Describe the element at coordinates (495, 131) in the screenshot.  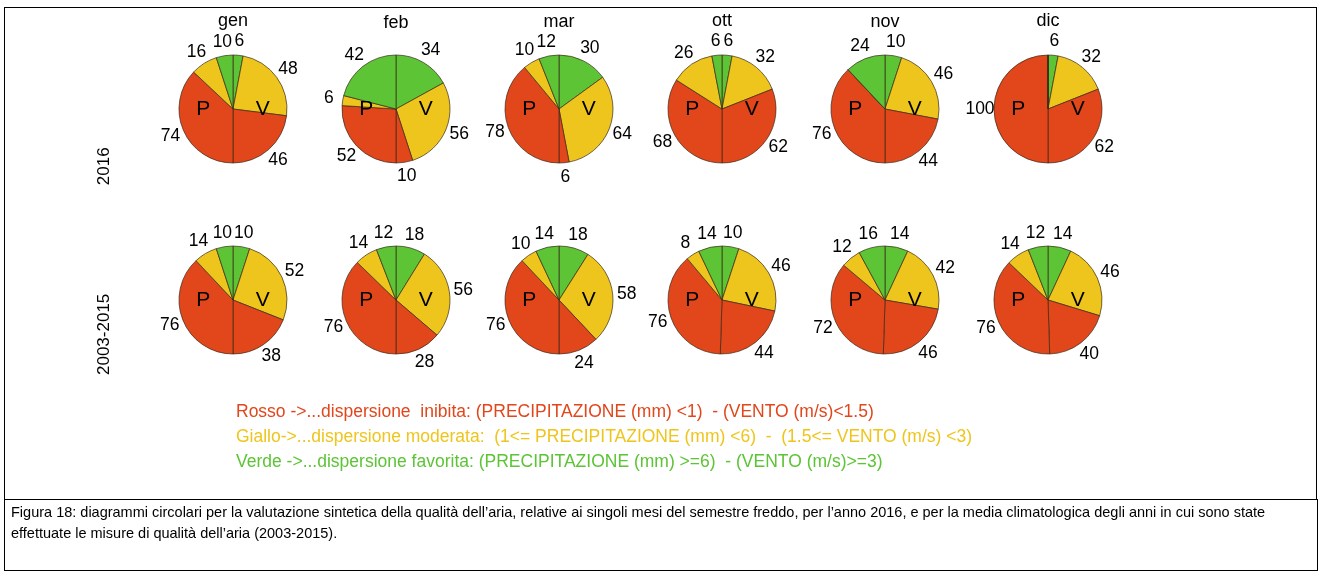
I see `data-label: 78` at that location.